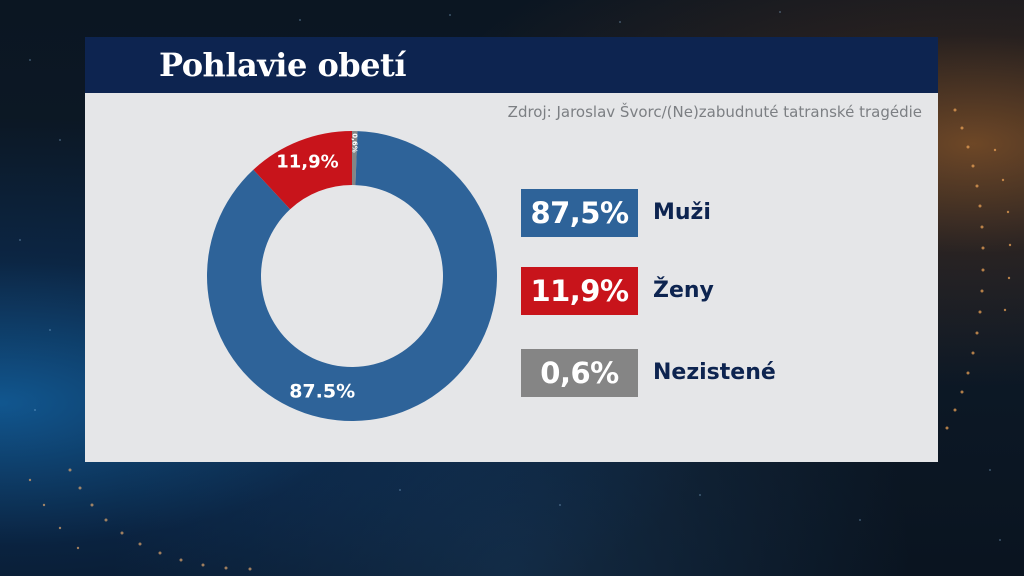  I want to click on donut-slice-unknown, so click(355, 158).